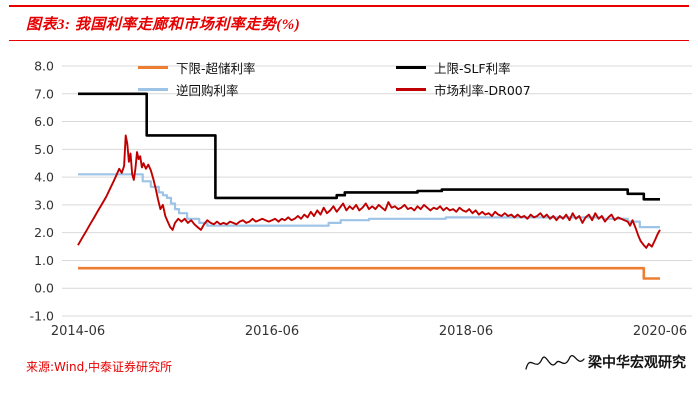  I want to click on y-tick-label: 6.0, so click(44, 121).